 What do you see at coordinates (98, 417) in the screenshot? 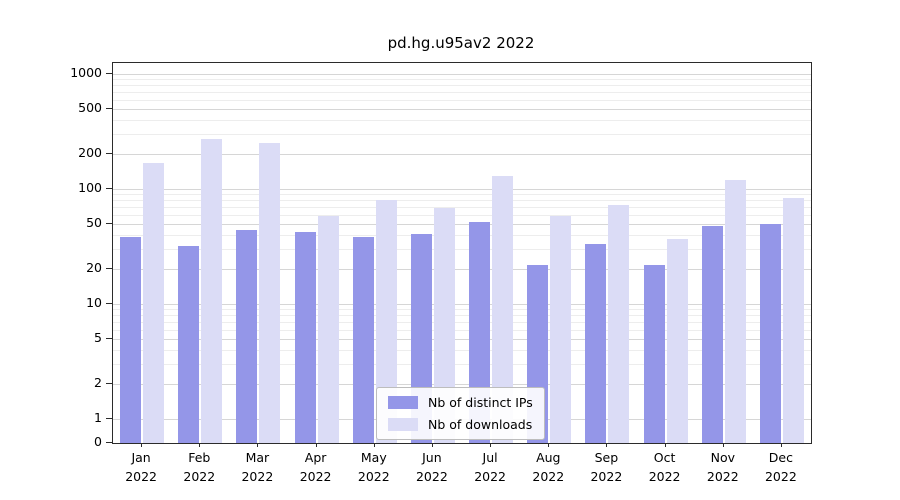
I see `y-tick-label: 1` at bounding box center [98, 417].